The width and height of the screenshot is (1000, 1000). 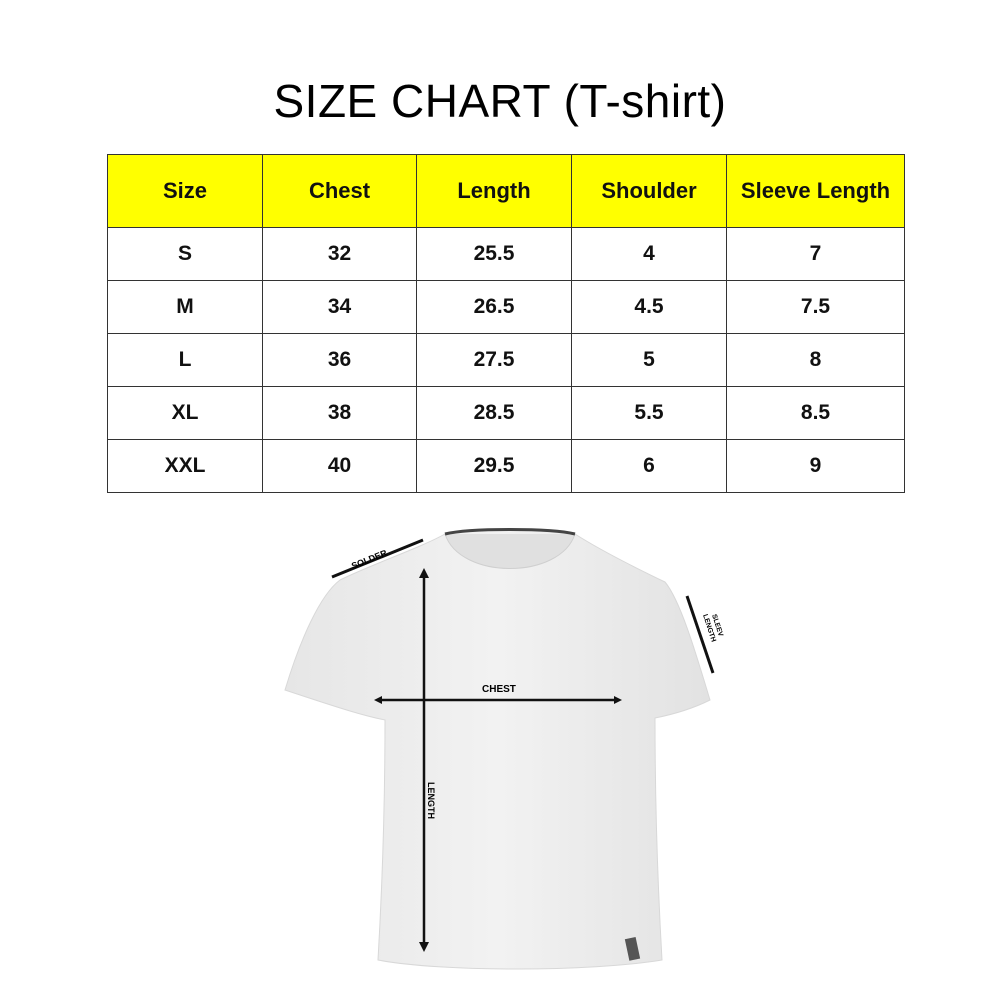 I want to click on column-header: Sleeve Length, so click(x=815, y=191).